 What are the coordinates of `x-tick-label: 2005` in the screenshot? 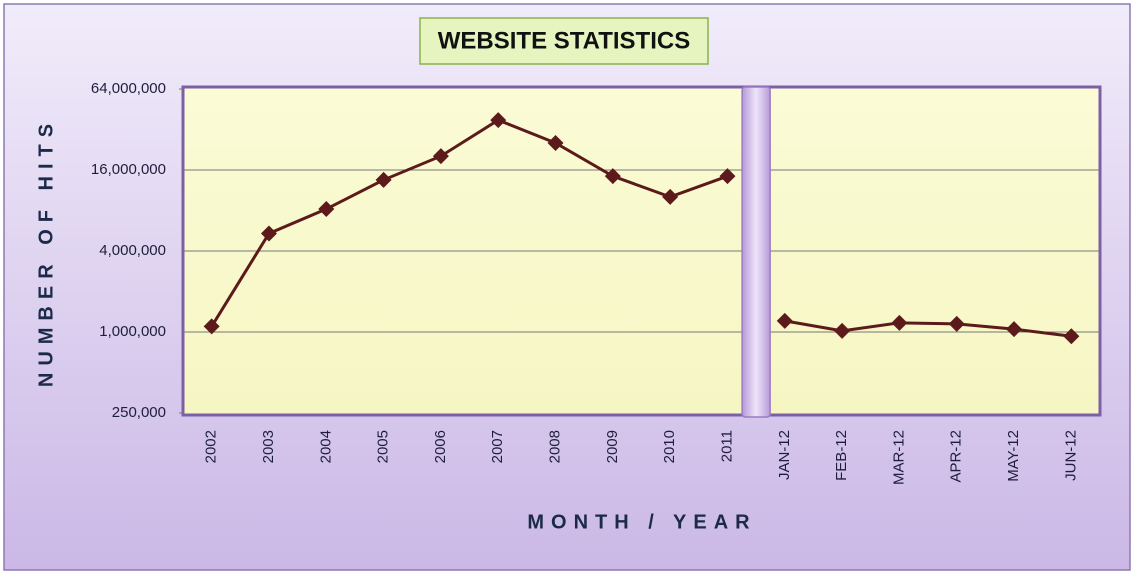 It's located at (383, 446).